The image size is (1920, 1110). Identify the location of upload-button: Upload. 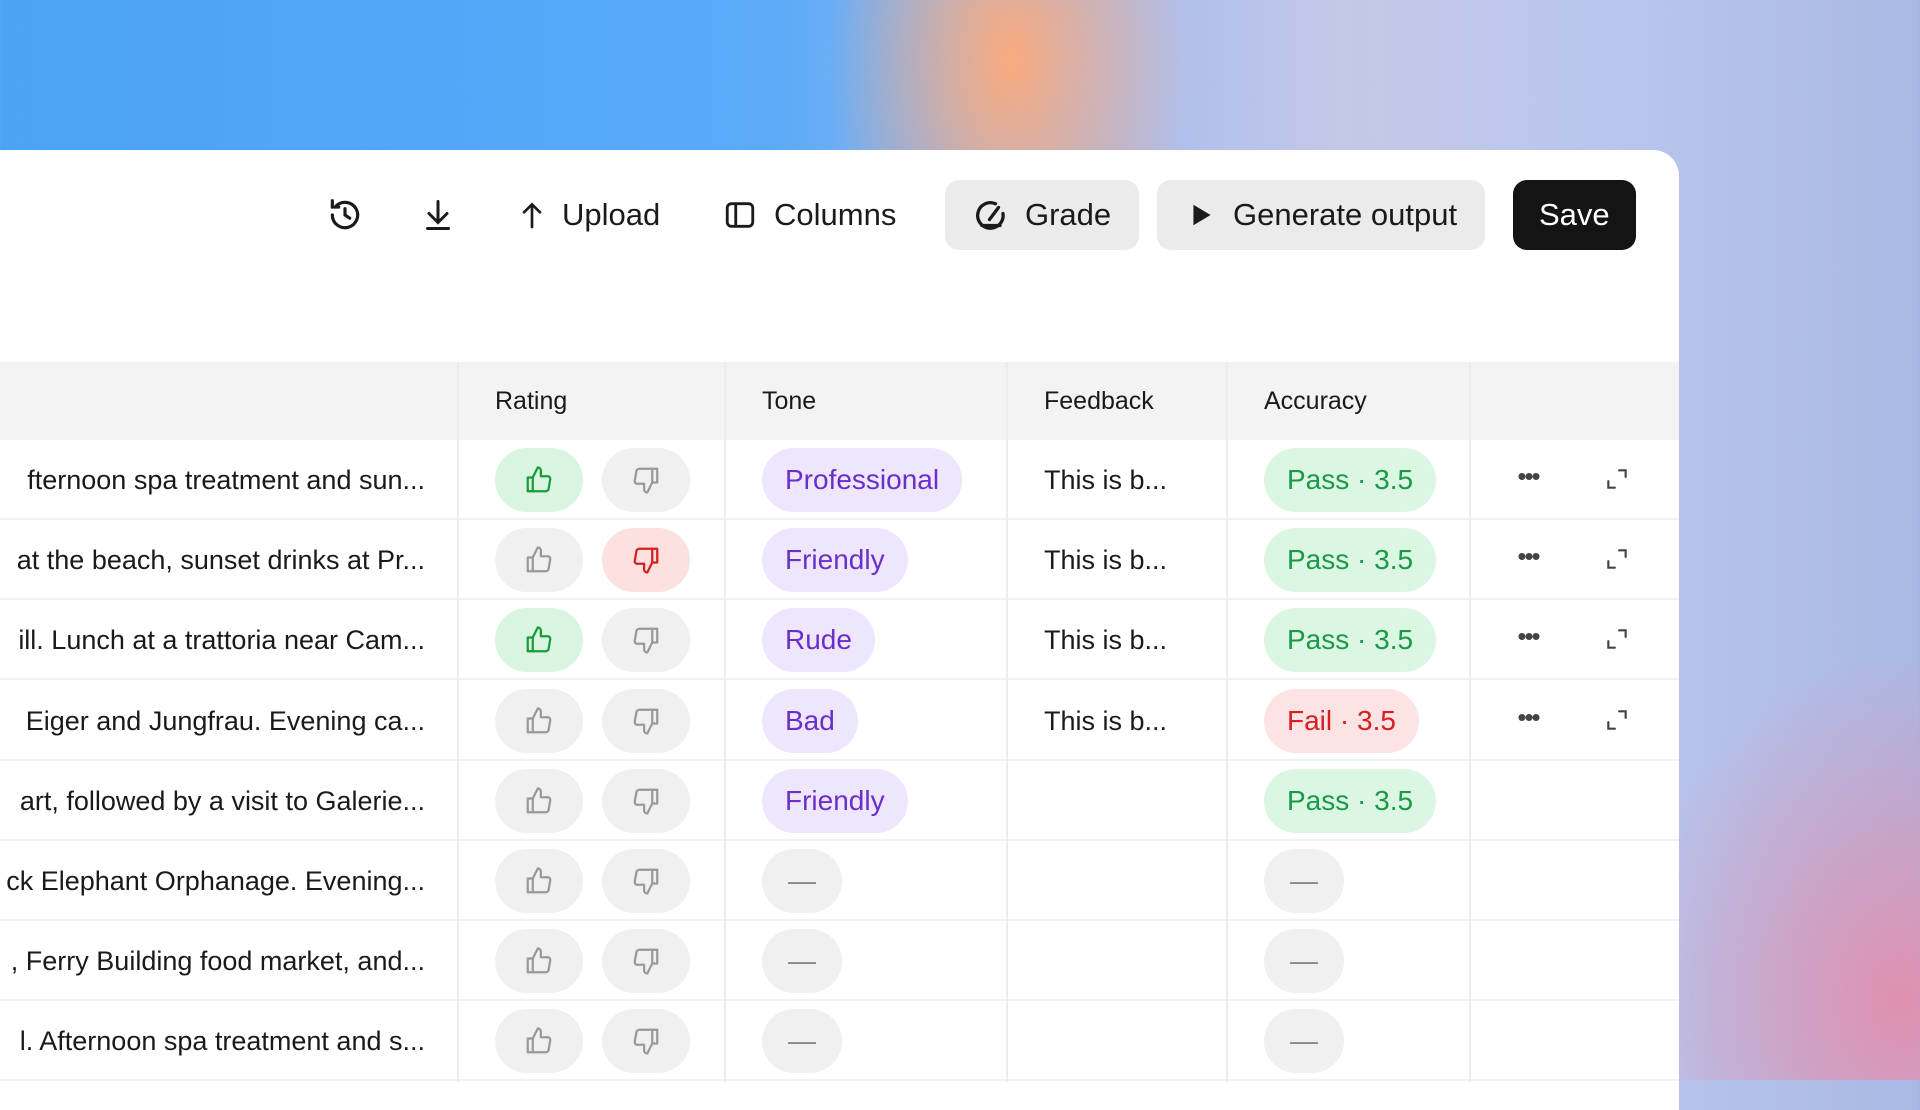
(588, 215).